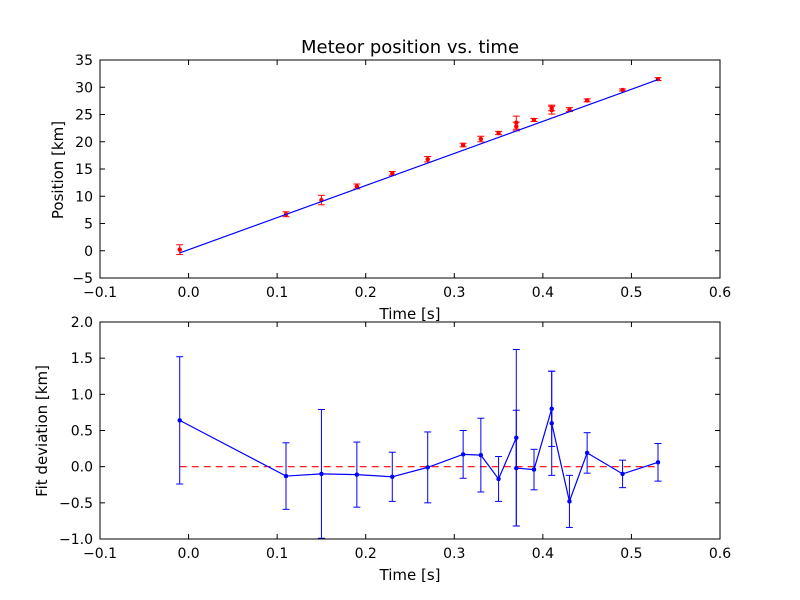 This screenshot has width=800, height=600. I want to click on y-tick-label: 25, so click(84, 116).